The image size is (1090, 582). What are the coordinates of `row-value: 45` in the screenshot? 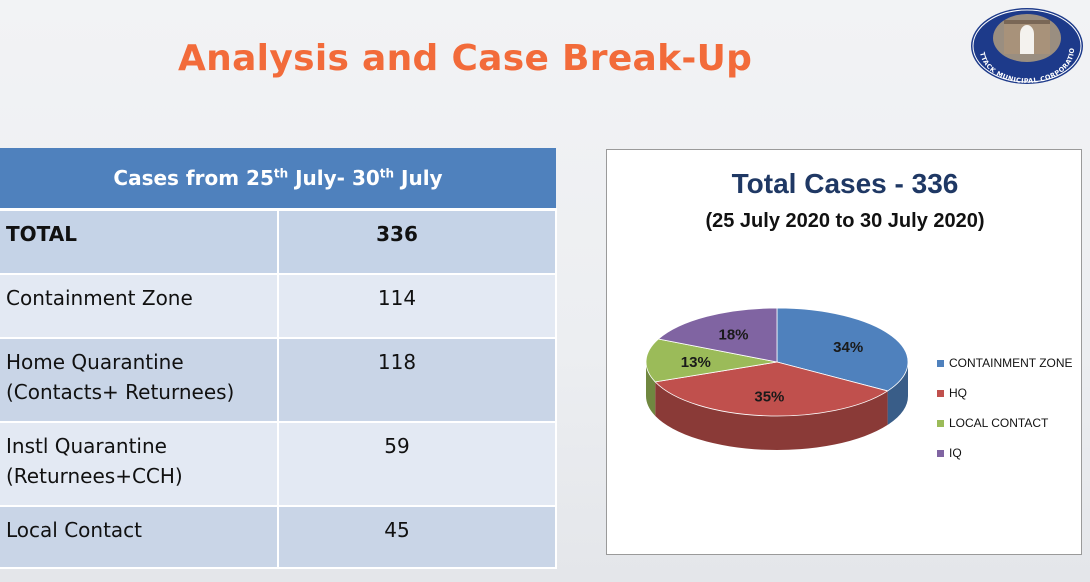 It's located at (418, 537).